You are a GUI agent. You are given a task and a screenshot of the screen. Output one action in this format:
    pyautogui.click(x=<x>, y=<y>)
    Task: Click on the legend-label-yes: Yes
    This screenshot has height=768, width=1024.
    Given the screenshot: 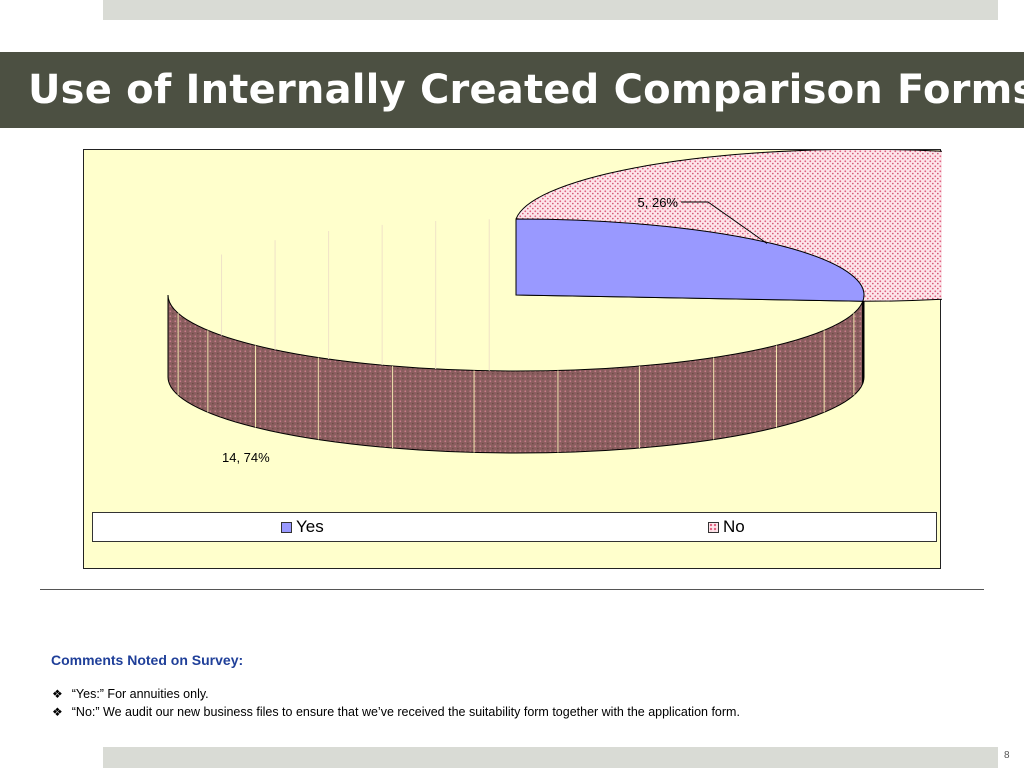 What is the action you would take?
    pyautogui.click(x=310, y=526)
    